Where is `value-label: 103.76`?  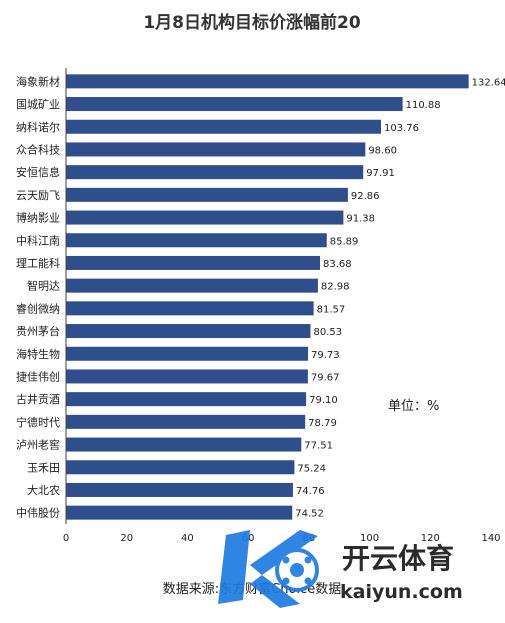
value-label: 103.76 is located at coordinates (401, 128).